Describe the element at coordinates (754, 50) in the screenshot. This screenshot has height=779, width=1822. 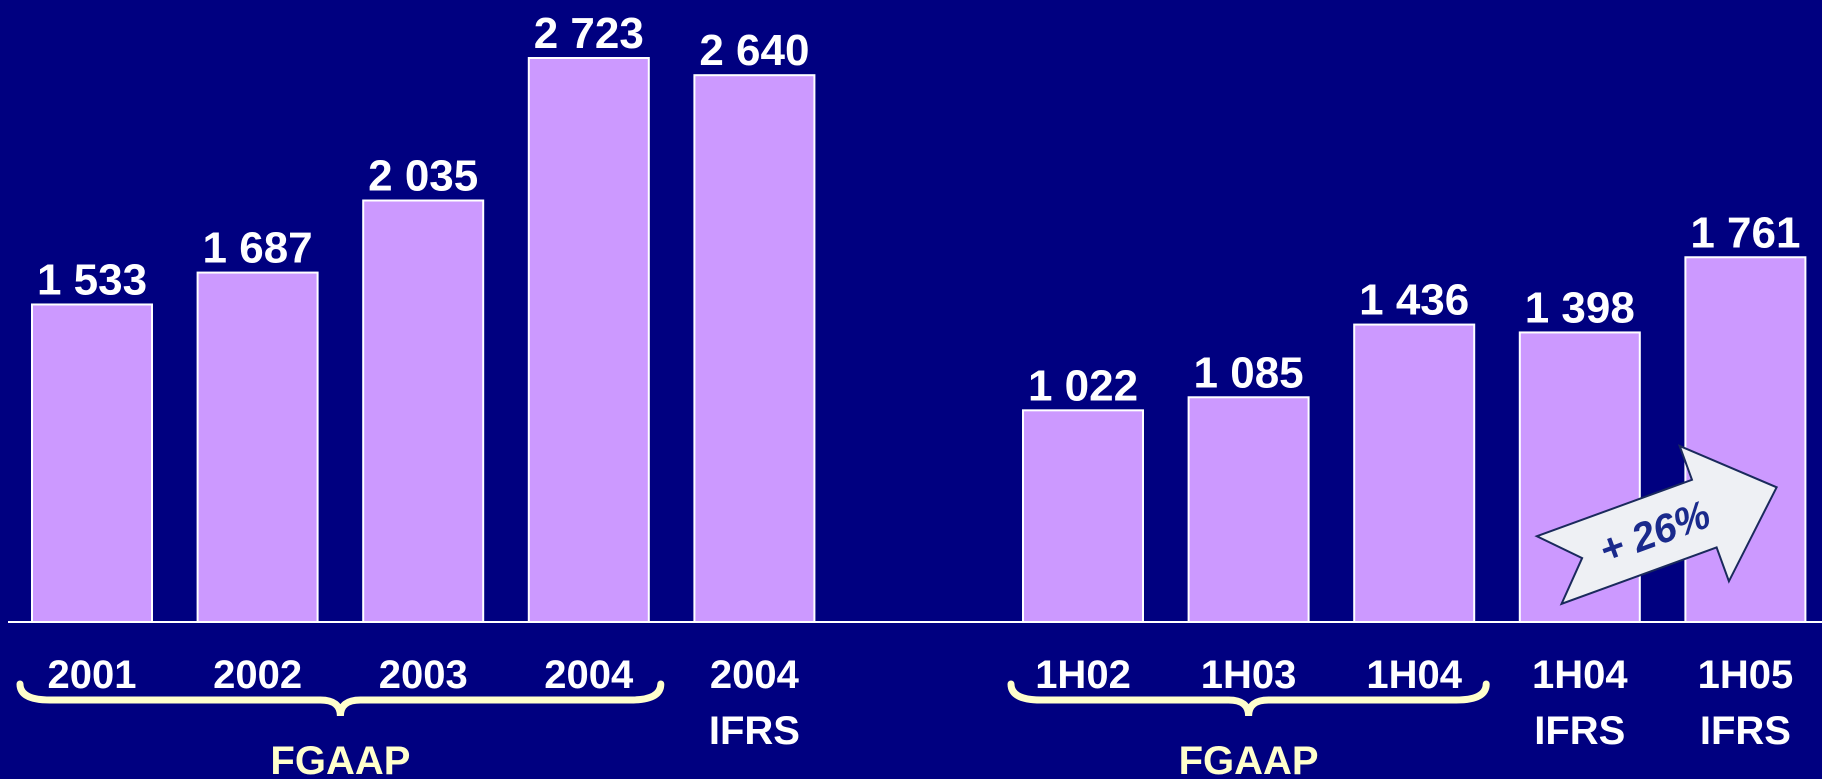
I see `value-label: 2 640` at that location.